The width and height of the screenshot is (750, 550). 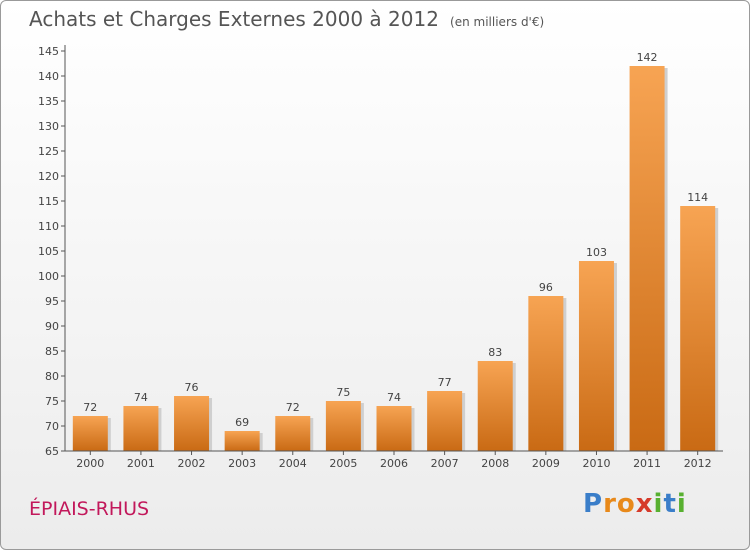 I want to click on bar-2004, so click(x=293, y=433).